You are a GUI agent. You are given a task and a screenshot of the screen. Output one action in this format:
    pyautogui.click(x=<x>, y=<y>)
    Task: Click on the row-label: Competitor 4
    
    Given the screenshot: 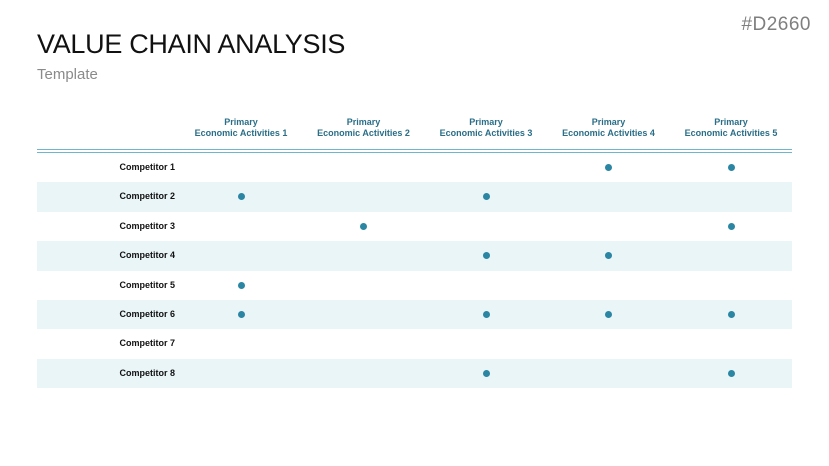 What is the action you would take?
    pyautogui.click(x=147, y=255)
    